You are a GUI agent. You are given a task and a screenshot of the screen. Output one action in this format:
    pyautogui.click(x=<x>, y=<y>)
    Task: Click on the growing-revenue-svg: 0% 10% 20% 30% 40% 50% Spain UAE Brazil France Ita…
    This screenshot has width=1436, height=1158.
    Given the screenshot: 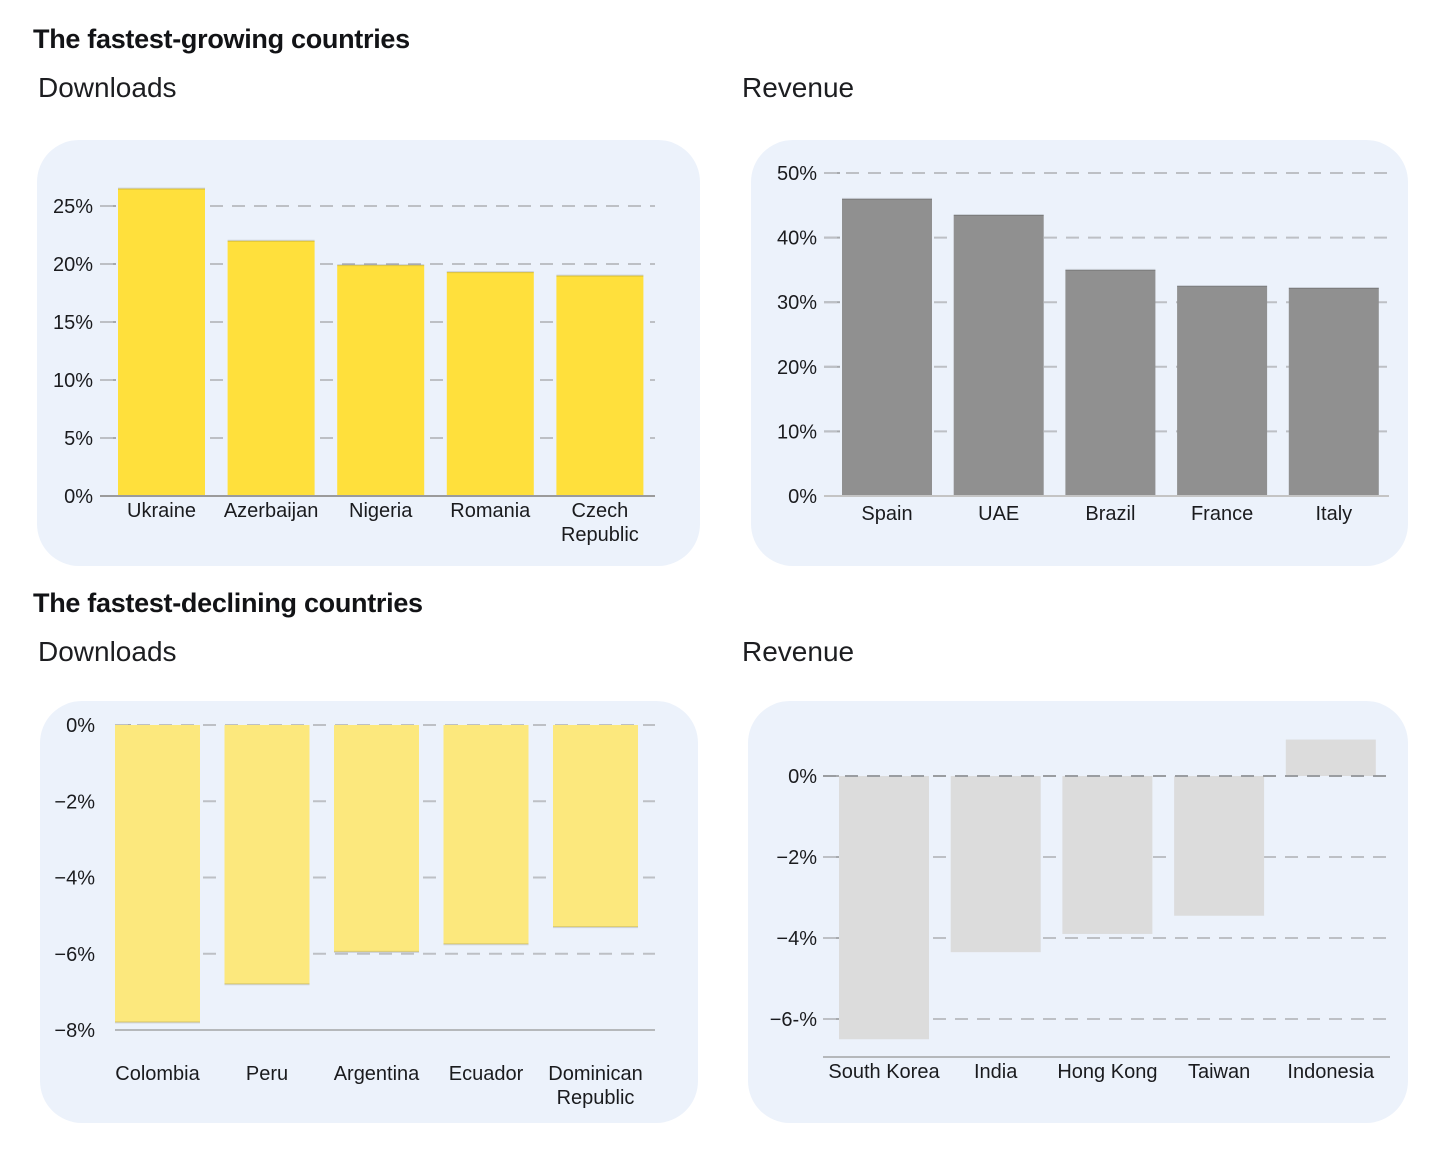 What is the action you would take?
    pyautogui.click(x=1083, y=344)
    